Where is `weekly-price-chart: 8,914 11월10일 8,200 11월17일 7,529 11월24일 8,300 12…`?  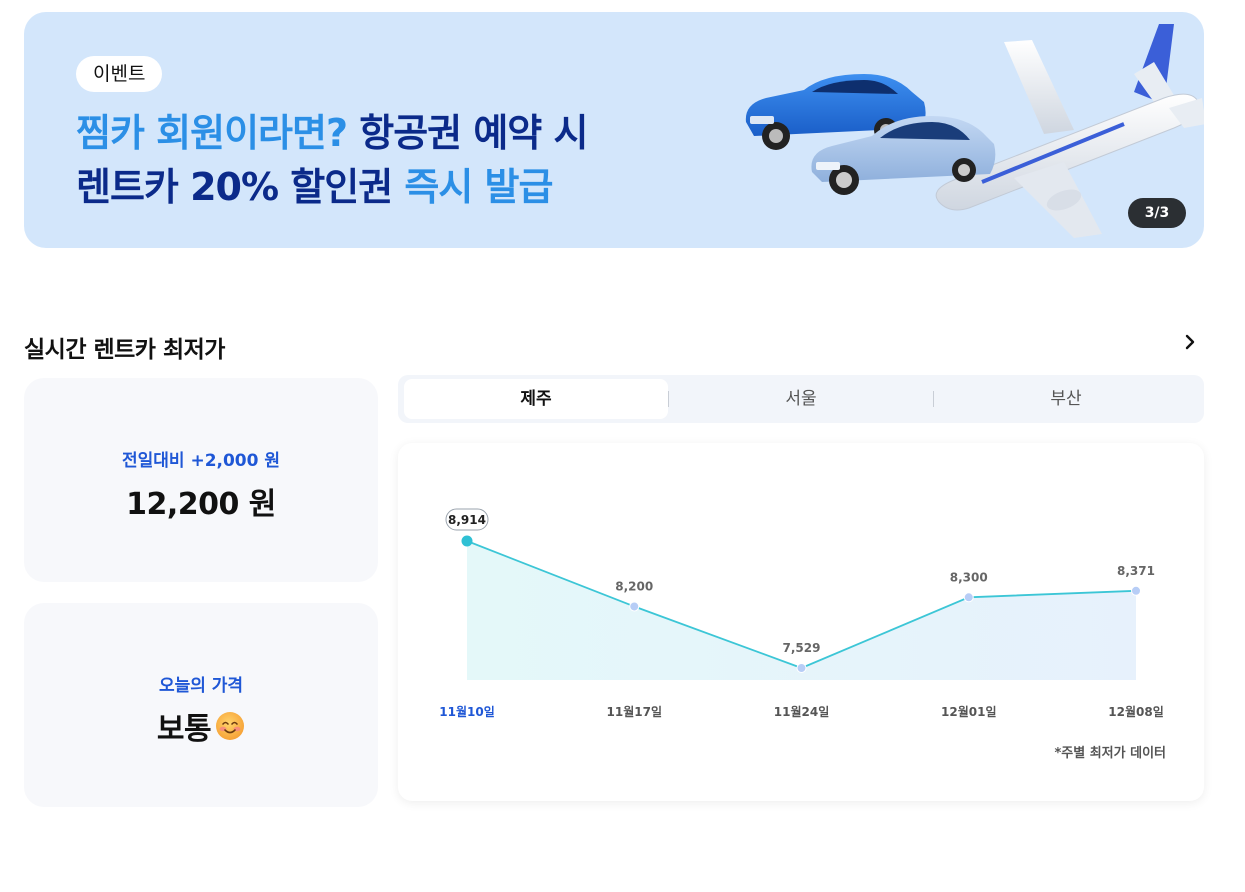
weekly-price-chart: 8,914 11월10일 8,200 11월17일 7,529 11월24일 8,300 12… is located at coordinates (801, 613).